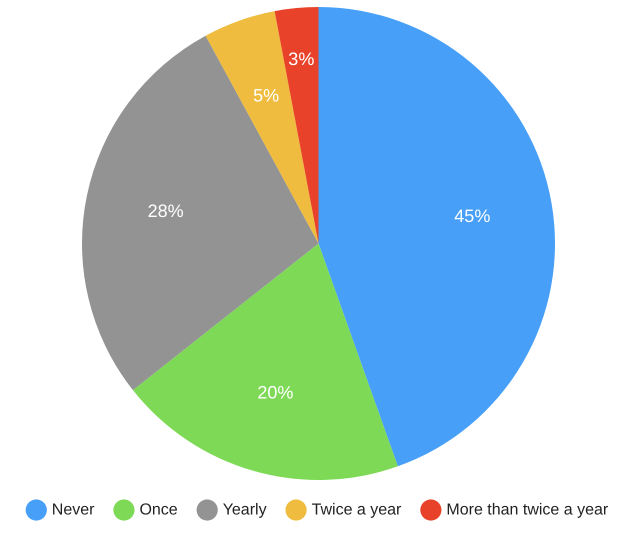  Describe the element at coordinates (357, 509) in the screenshot. I see `legend-label: Twice a year` at that location.